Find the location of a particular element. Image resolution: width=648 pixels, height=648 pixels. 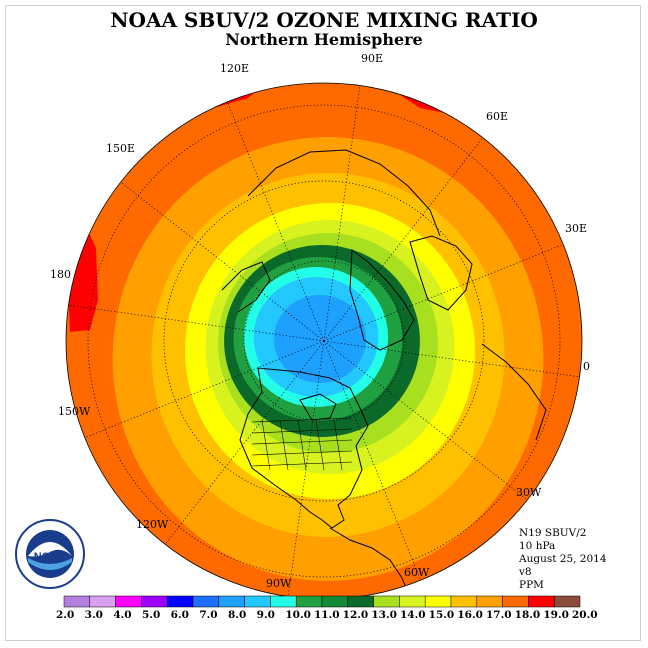

colorbar-tick-label: 13.0 is located at coordinates (384, 615).